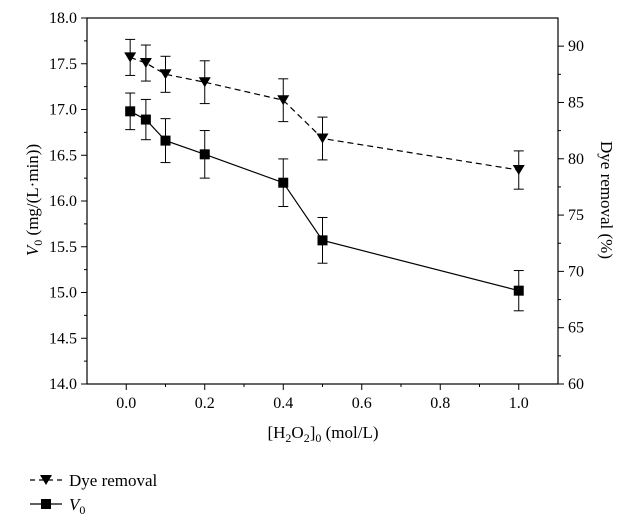  Describe the element at coordinates (322, 434) in the screenshot. I see `x-axis-label: [H2O2]0 (mol/L)` at that location.